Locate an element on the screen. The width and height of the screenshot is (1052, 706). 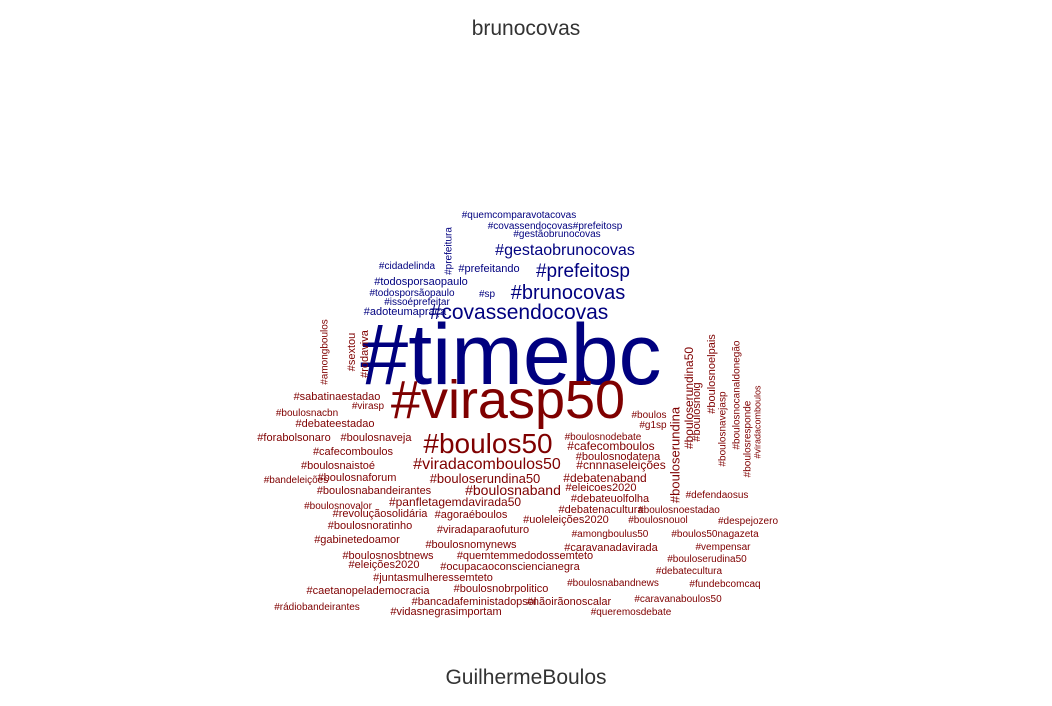
word-brunocovas-14: #issoéprefeitar is located at coordinates (417, 302).